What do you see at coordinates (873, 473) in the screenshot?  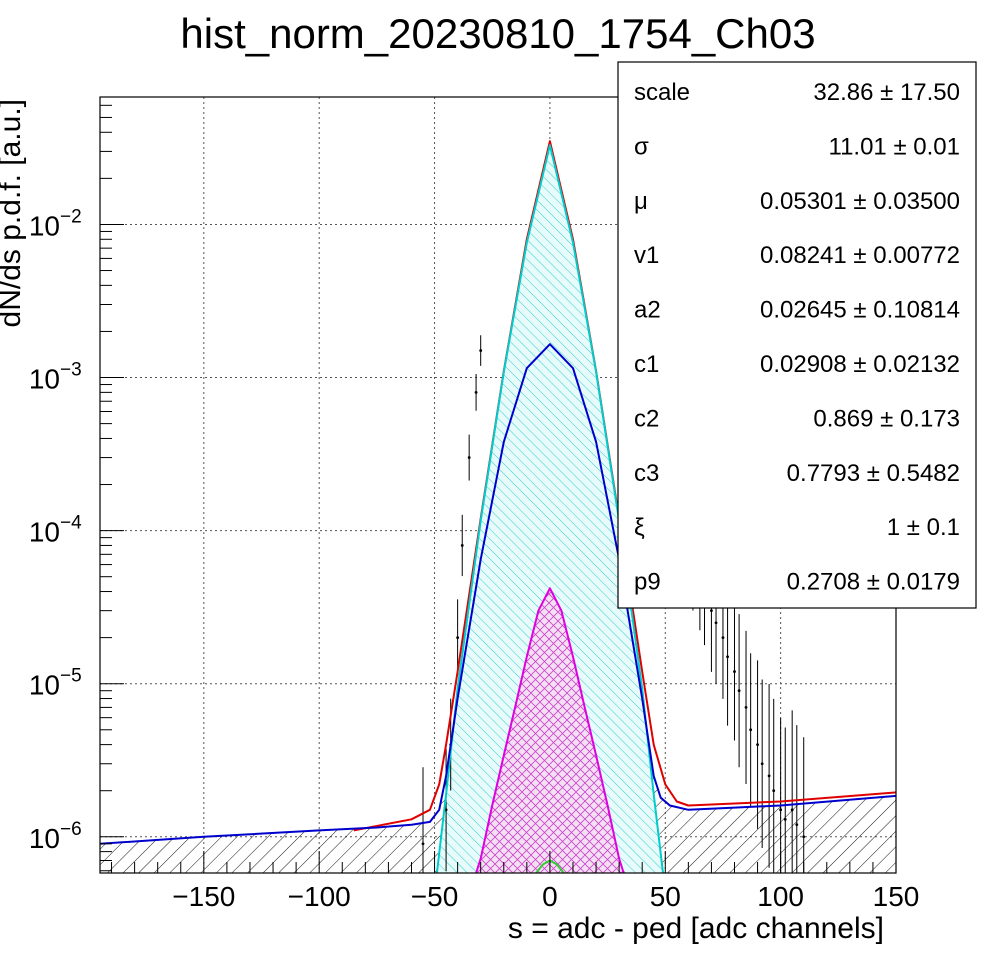 I see `stats-param-value: 0.7793 ± 0.5482` at bounding box center [873, 473].